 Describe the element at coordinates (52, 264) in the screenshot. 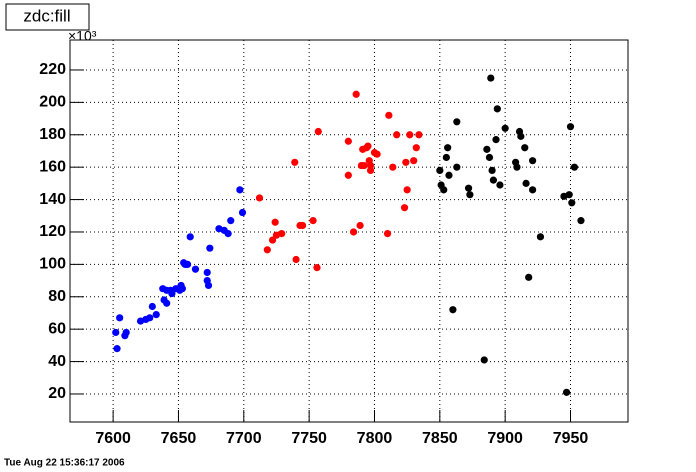

I see `y-tick-label: 100` at that location.